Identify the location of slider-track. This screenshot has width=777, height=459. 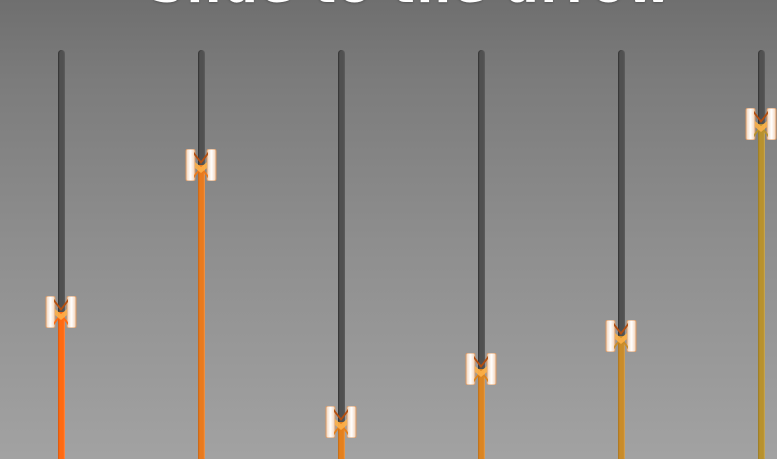
(341, 254).